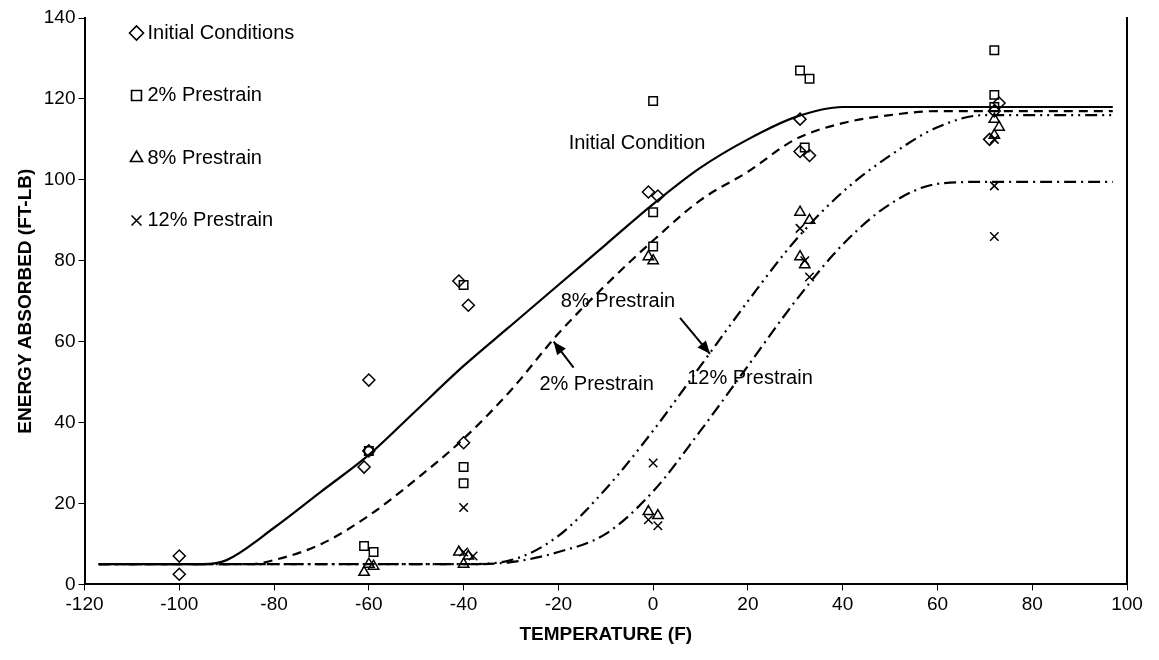  I want to click on x-axis-title: TEMPERATURE (F), so click(606, 633).